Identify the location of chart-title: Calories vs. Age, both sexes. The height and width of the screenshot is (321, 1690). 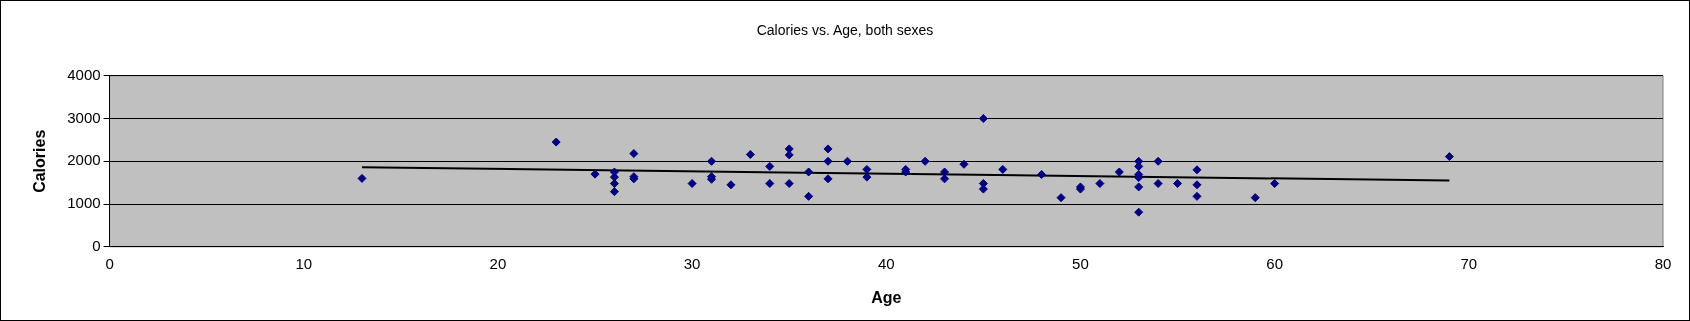
(845, 30).